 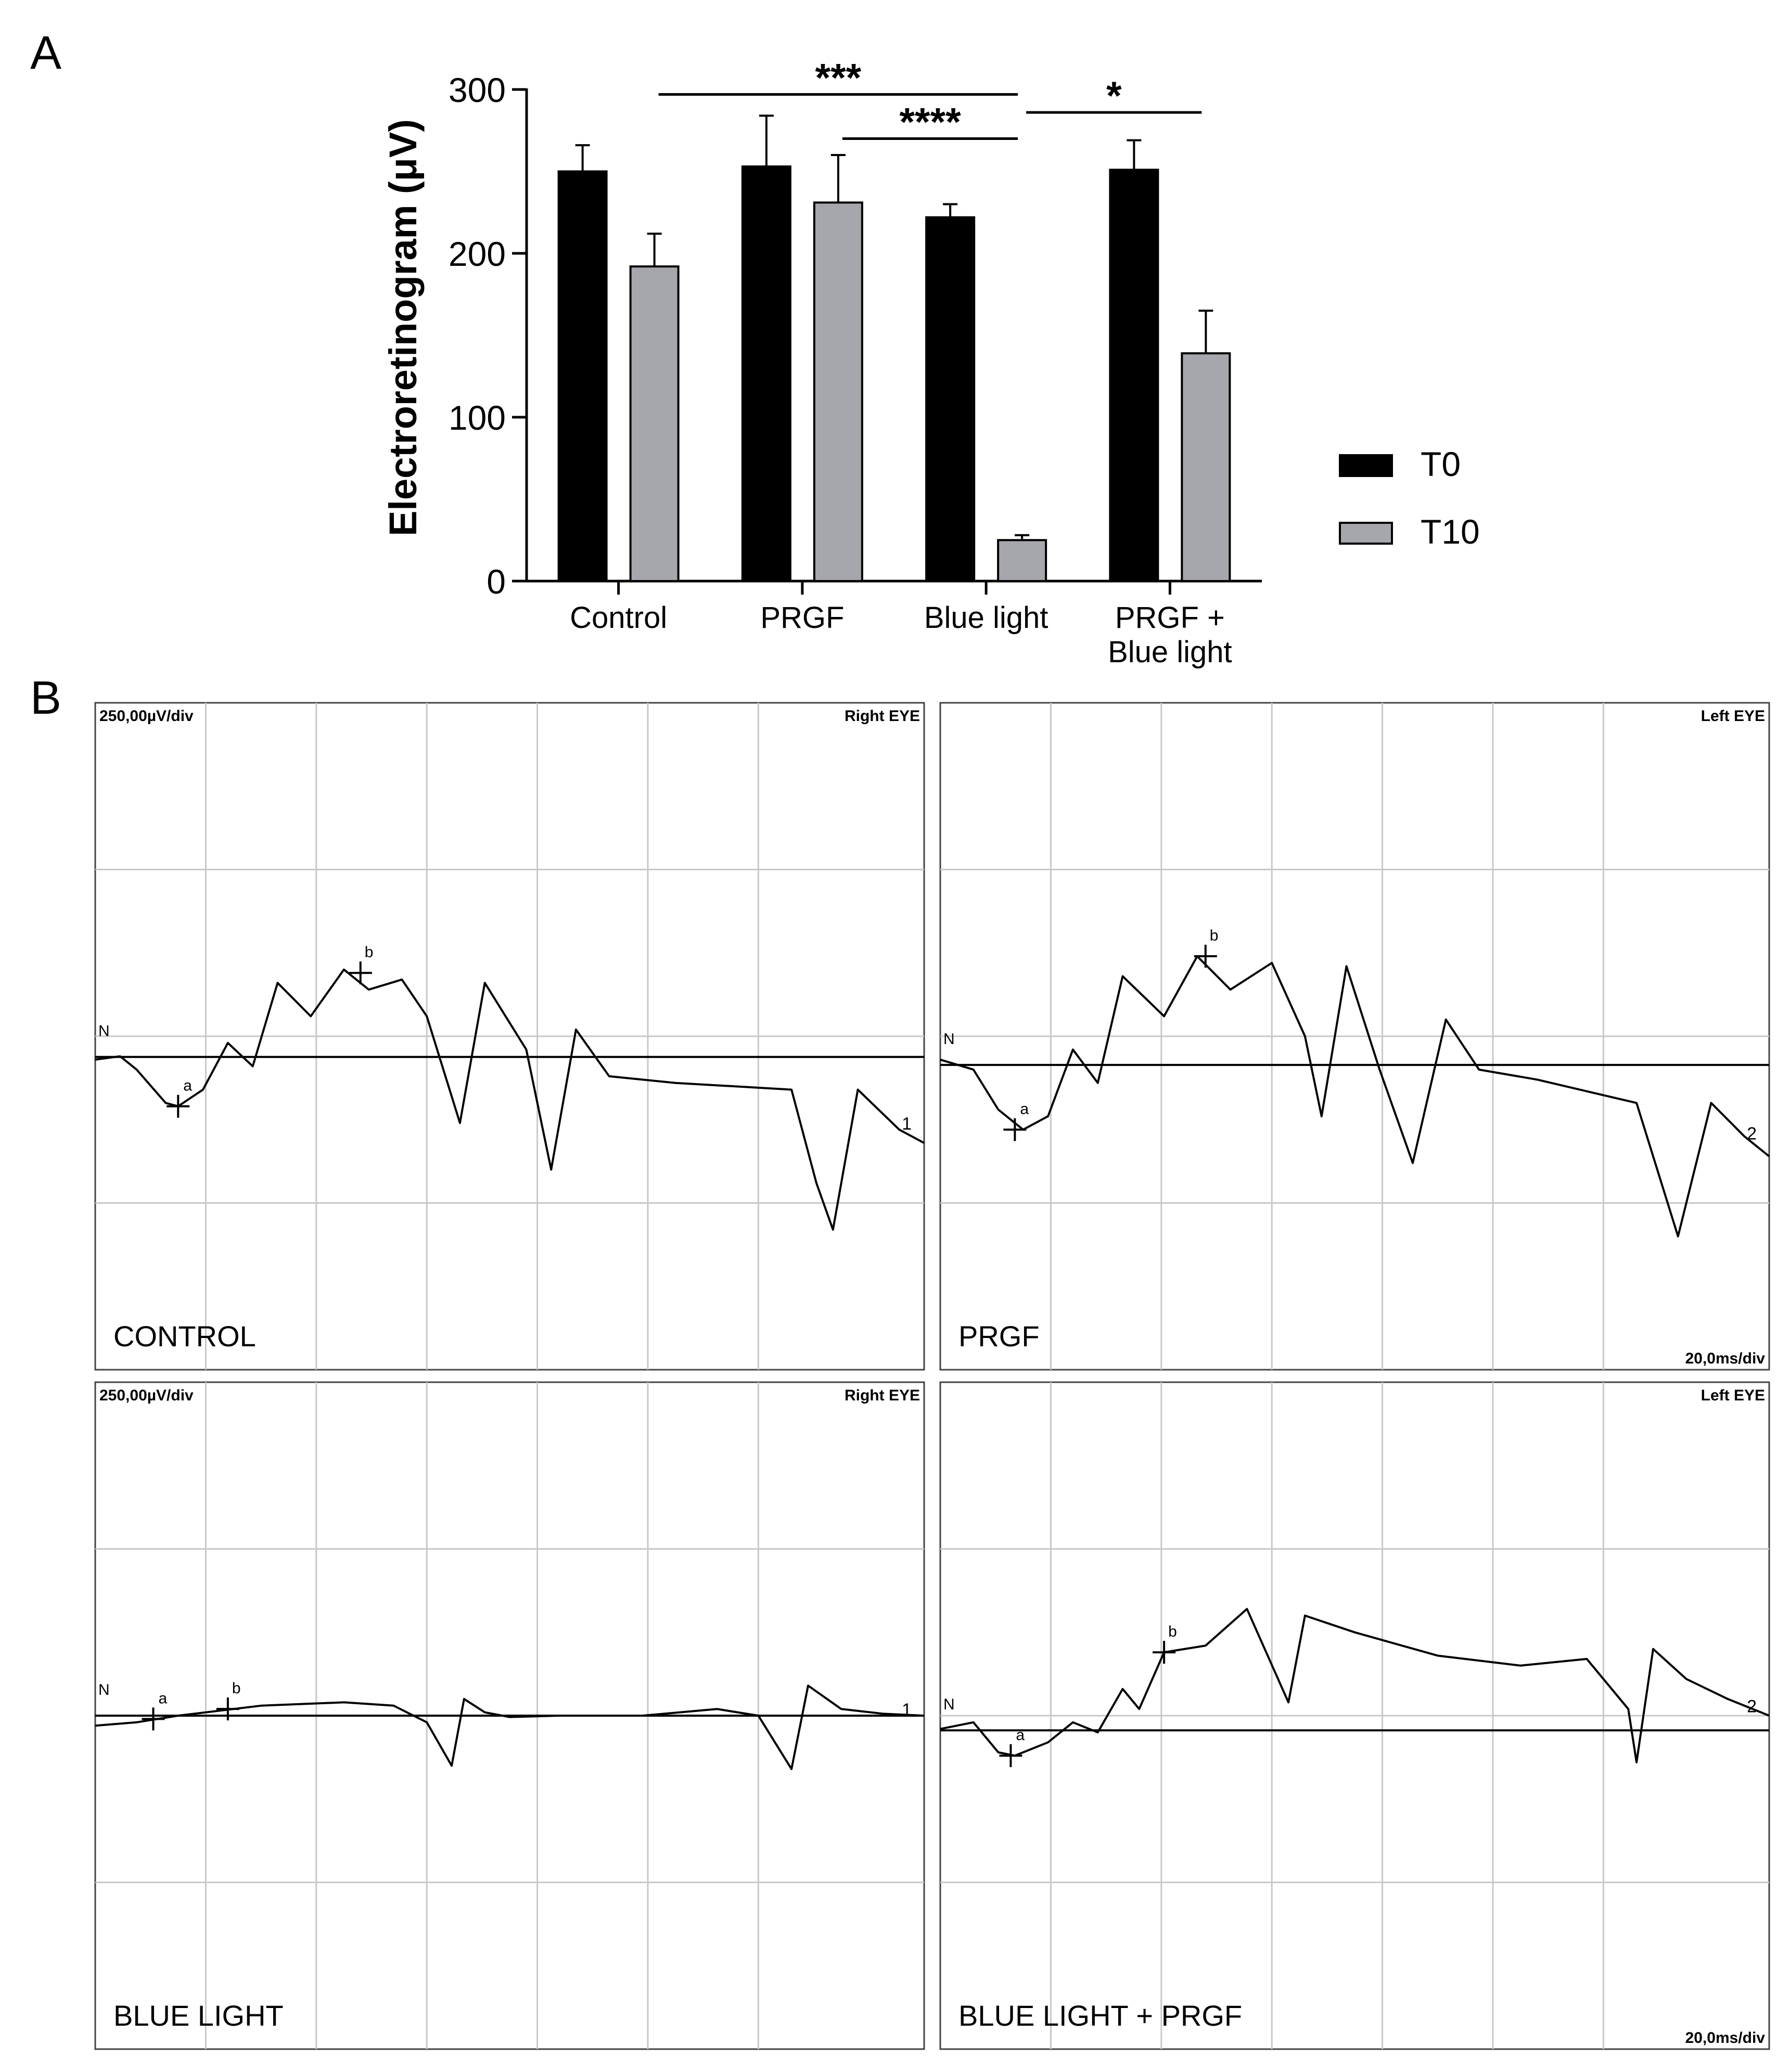 What do you see at coordinates (496, 581) in the screenshot?
I see `y-tick-label: 0` at bounding box center [496, 581].